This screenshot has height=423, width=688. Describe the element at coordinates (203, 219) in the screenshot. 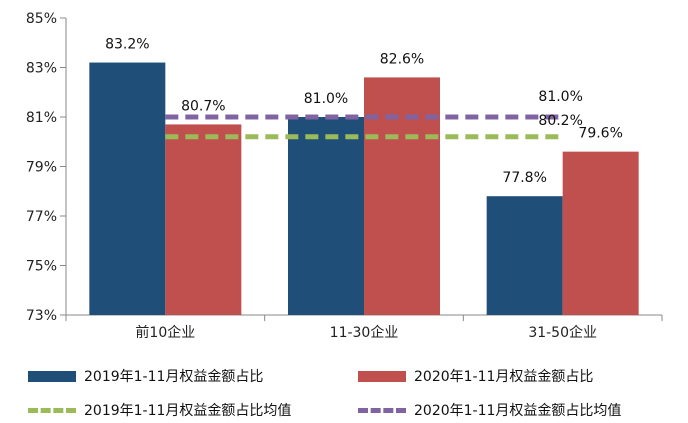

I see `bar-2020年1-11月权益金额占比-前10企业` at that location.